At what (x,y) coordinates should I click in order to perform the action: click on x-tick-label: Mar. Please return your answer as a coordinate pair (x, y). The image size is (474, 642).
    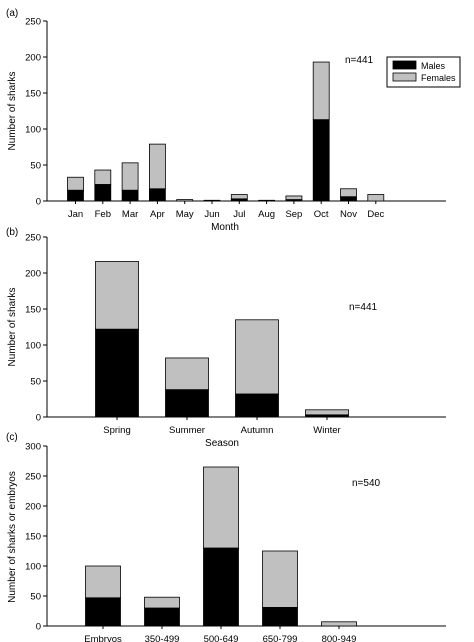
    Looking at the image, I should click on (130, 214).